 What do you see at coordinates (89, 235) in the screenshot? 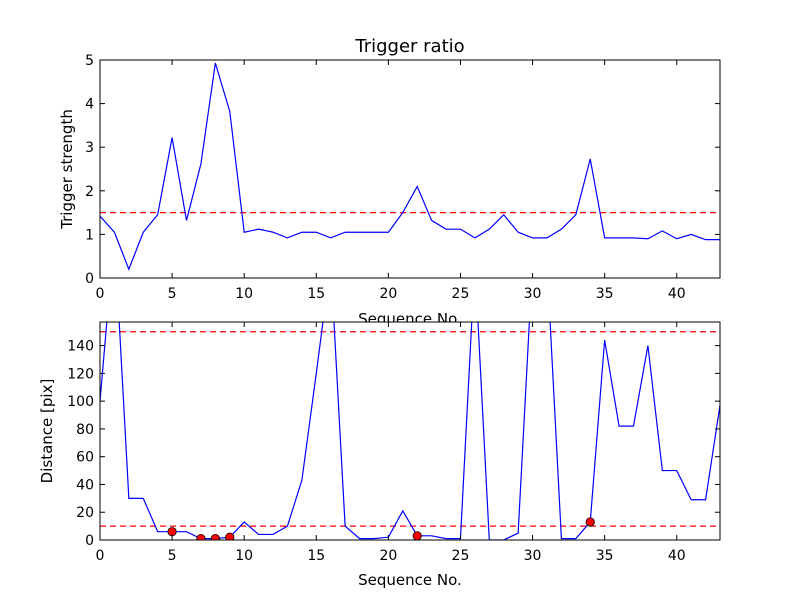
I see `y-tick-label: 1` at bounding box center [89, 235].